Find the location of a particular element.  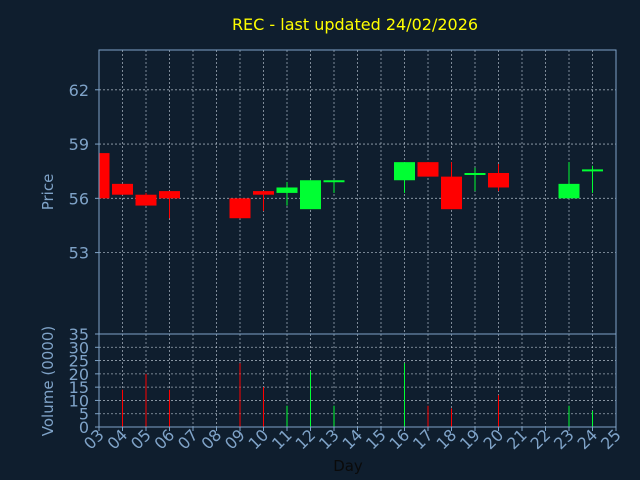

price-axis: 53 56 59 62 is located at coordinates (84, 172).